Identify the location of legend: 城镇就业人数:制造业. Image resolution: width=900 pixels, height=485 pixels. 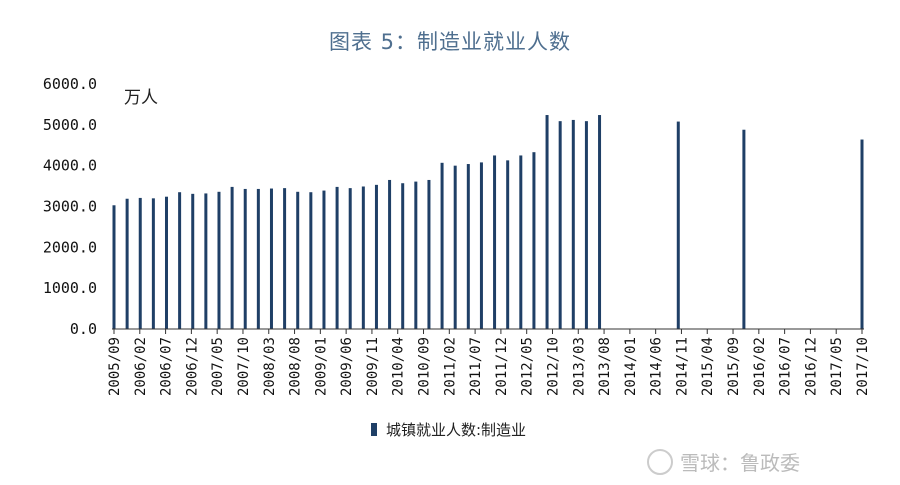
(448, 430).